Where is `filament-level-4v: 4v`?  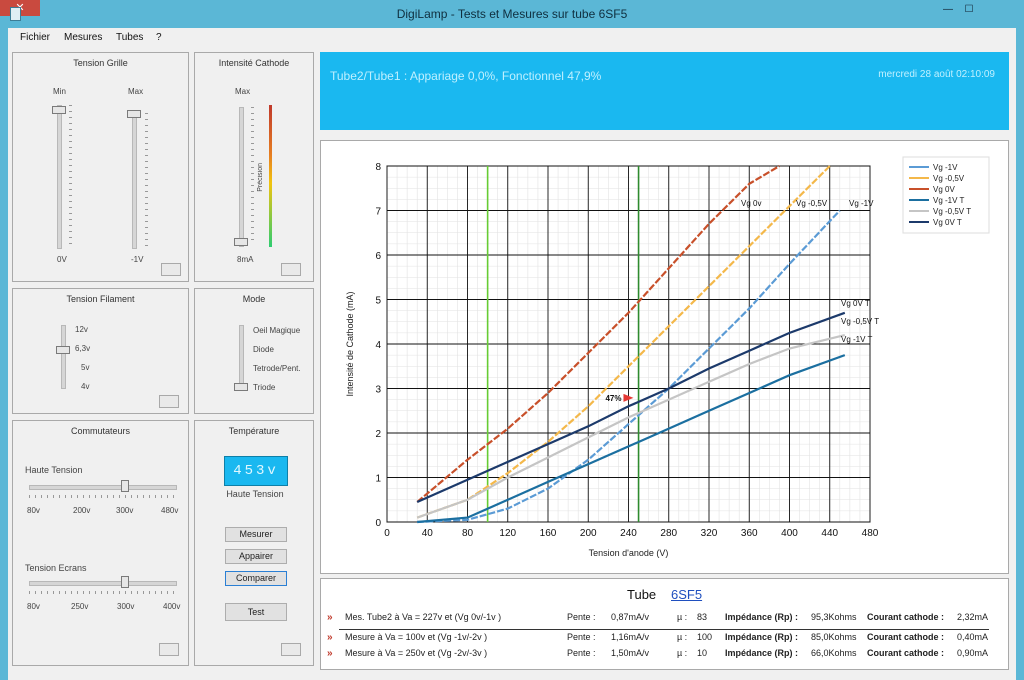
filament-level-4v: 4v is located at coordinates (85, 386).